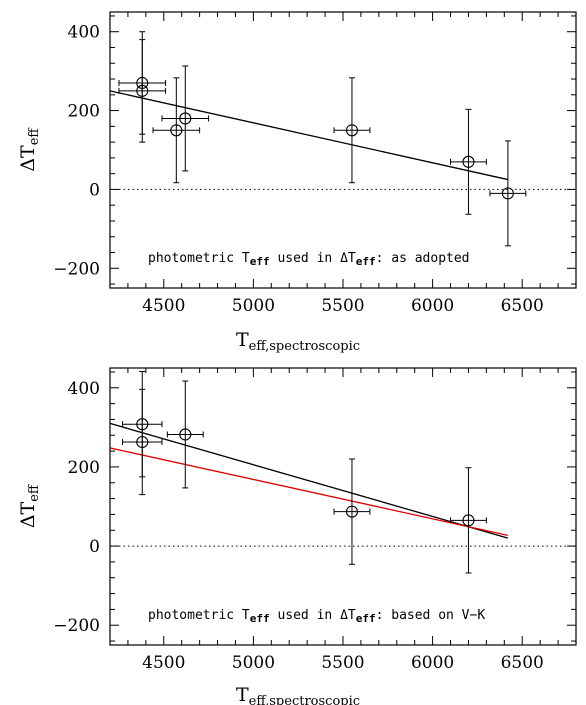 The height and width of the screenshot is (705, 586). Describe the element at coordinates (423, 258) in the screenshot. I see `annotation-text: : as adopted` at that location.